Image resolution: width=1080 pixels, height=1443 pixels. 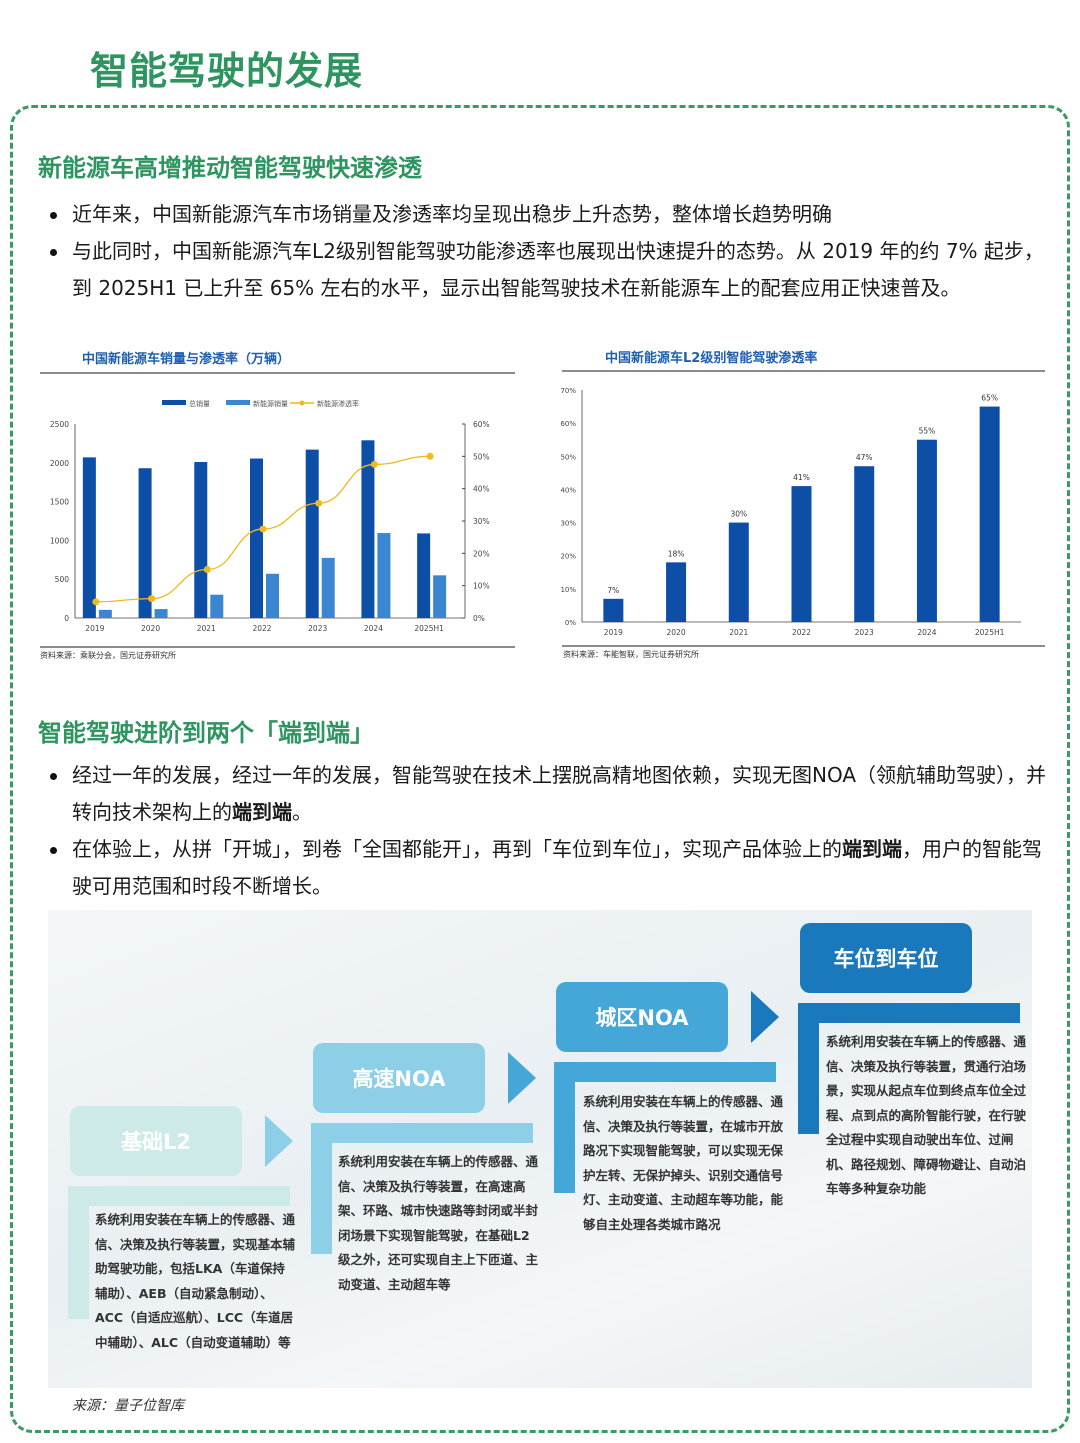 What do you see at coordinates (199, 403) in the screenshot?
I see `legend-label: 总销量` at bounding box center [199, 403].